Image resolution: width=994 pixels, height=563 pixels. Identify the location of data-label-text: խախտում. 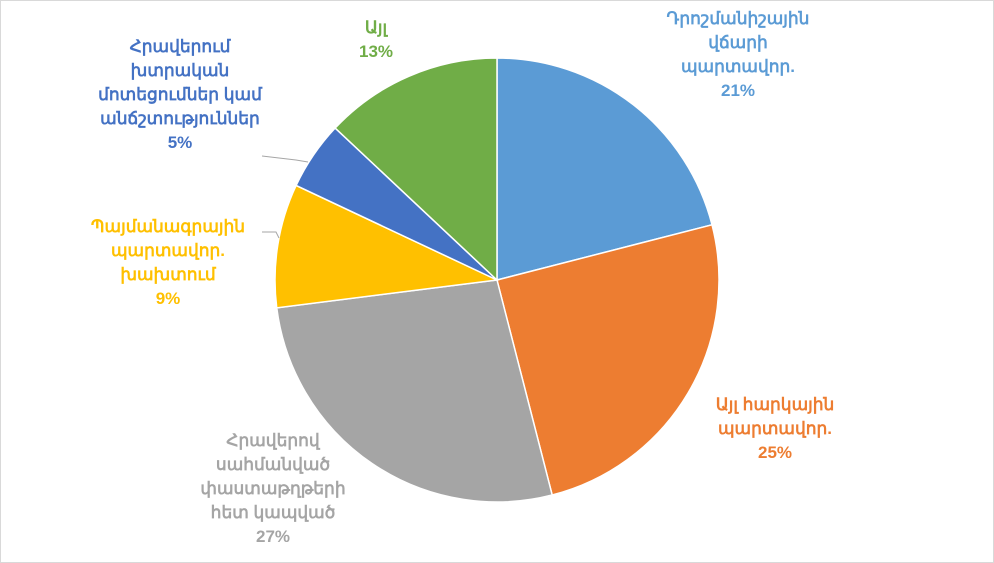
(168, 274).